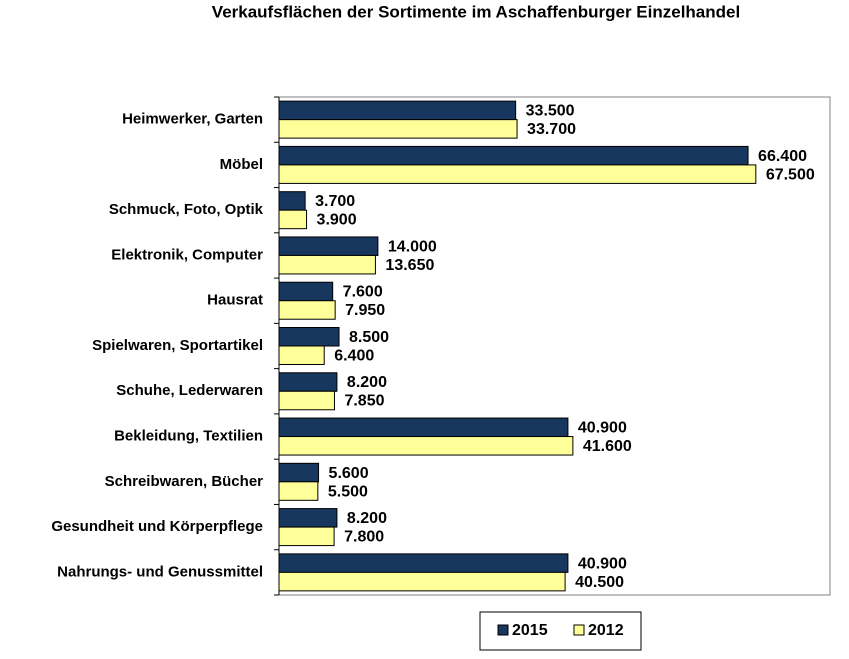 This screenshot has width=849, height=659. Describe the element at coordinates (599, 582) in the screenshot. I see `value-label: 40.500` at that location.